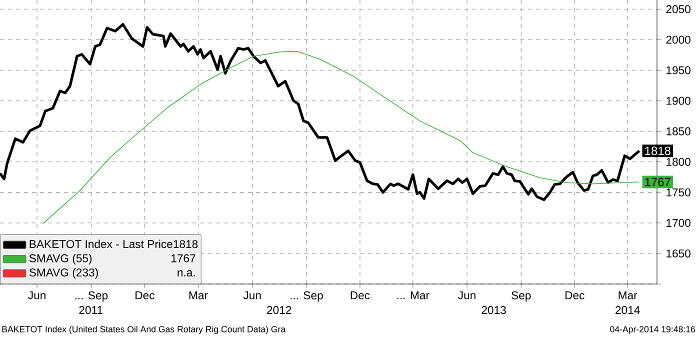  What do you see at coordinates (657, 182) in the screenshot?
I see `data-label: 1767` at bounding box center [657, 182].